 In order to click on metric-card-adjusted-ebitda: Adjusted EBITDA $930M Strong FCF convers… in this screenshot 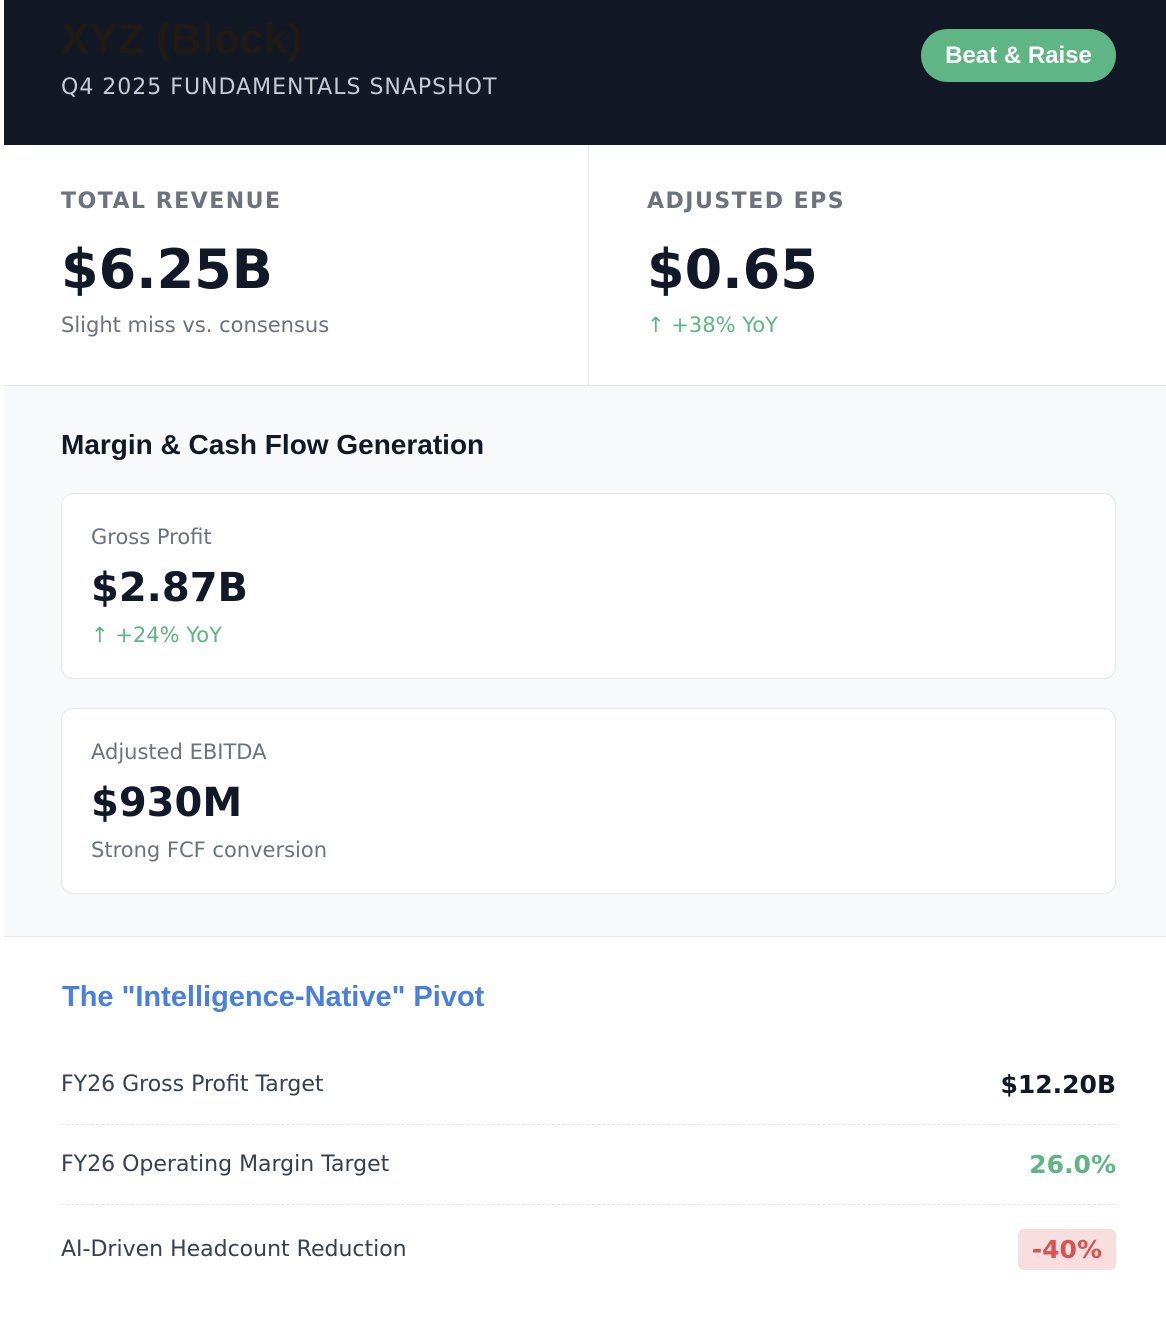, I will do `click(588, 801)`.